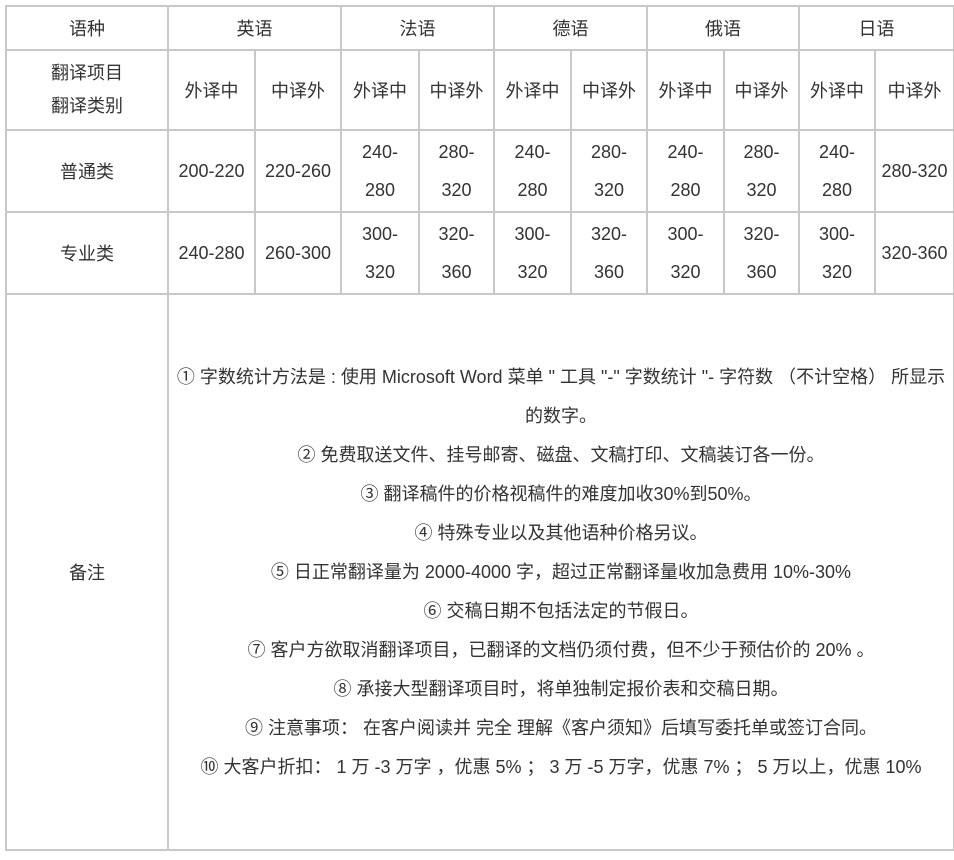 The width and height of the screenshot is (954, 860). What do you see at coordinates (87, 90) in the screenshot?
I see `category-label-cell: 翻译项目 翻译类别` at bounding box center [87, 90].